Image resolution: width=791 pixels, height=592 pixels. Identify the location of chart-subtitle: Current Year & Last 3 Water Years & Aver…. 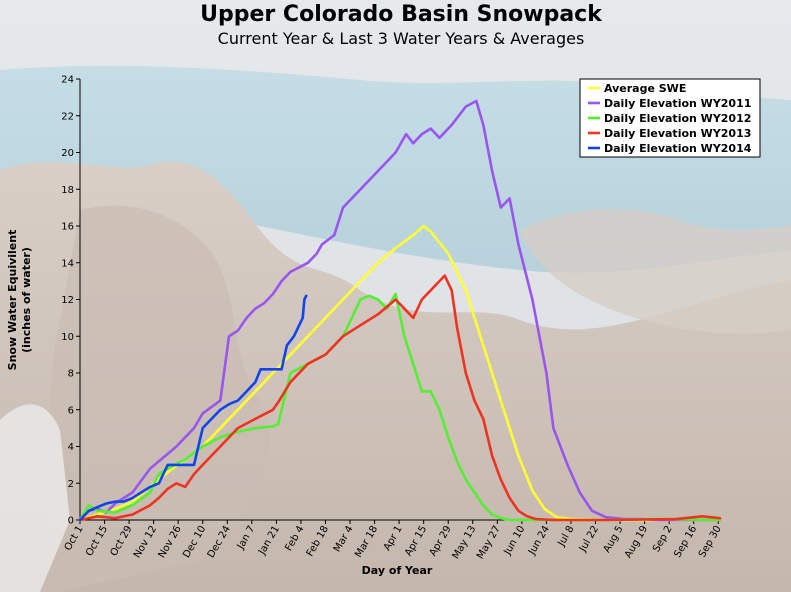
(401, 38).